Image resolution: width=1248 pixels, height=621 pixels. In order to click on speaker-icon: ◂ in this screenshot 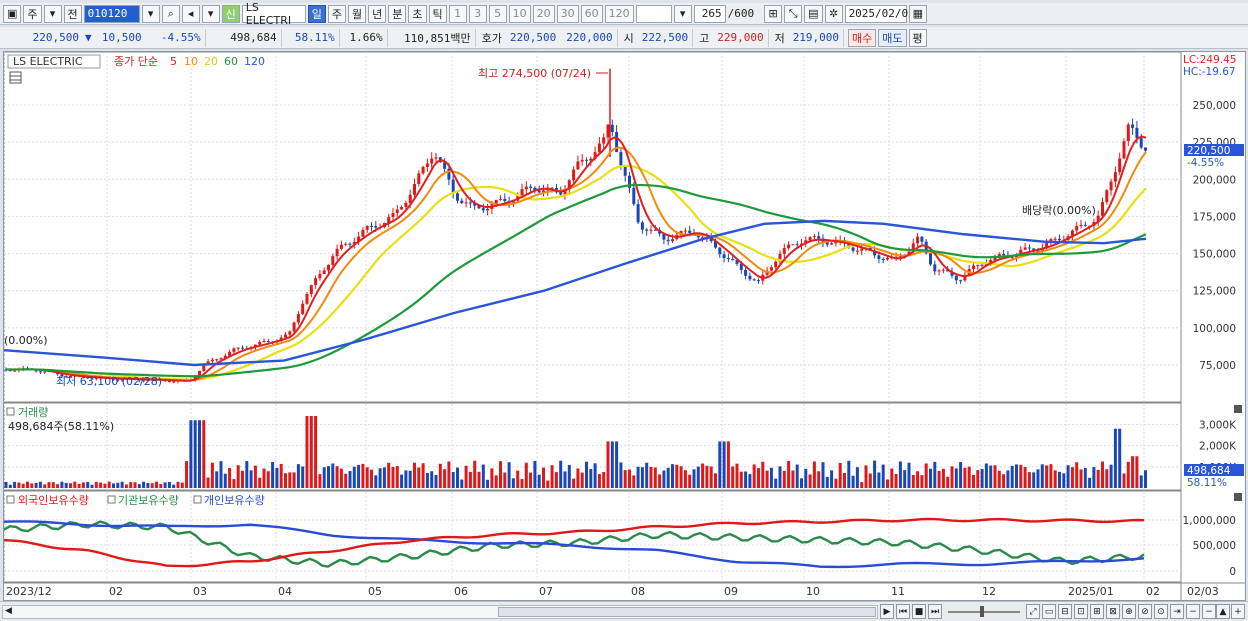, I will do `click(190, 13)`.